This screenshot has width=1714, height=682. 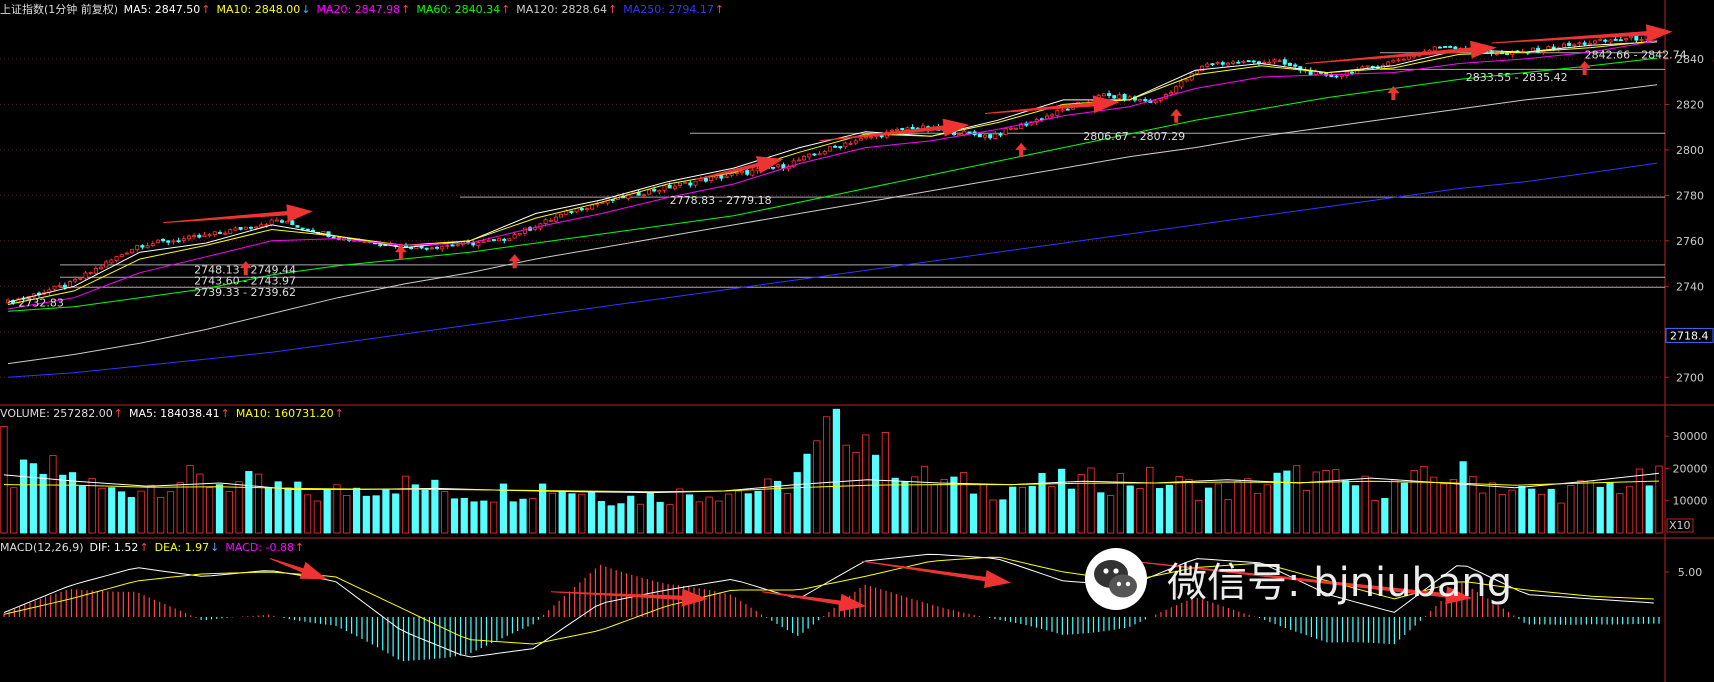 What do you see at coordinates (406, 9) in the screenshot?
I see `main-legend-arrow-2: ↑` at bounding box center [406, 9].